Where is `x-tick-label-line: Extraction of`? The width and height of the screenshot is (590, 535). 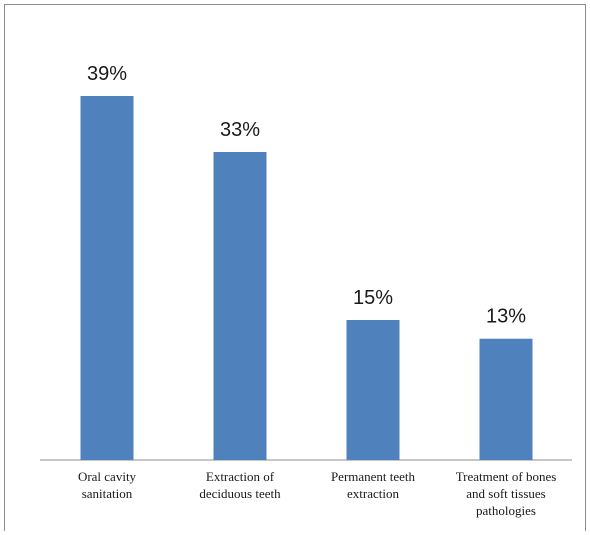 x-tick-label-line: Extraction of is located at coordinates (240, 476).